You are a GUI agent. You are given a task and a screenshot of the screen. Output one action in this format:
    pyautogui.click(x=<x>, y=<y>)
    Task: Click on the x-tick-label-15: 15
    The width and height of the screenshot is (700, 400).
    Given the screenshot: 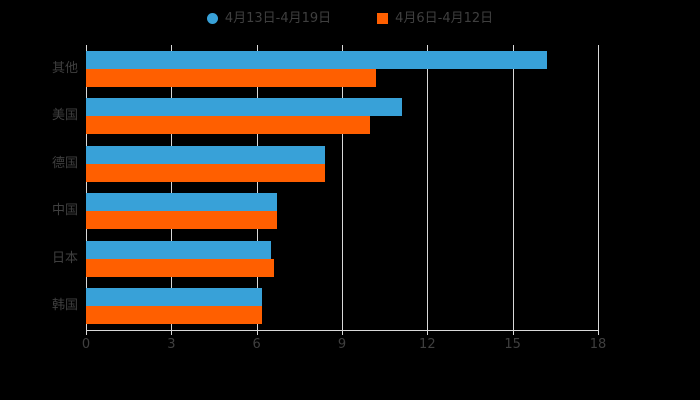 What is the action you would take?
    pyautogui.click(x=512, y=344)
    